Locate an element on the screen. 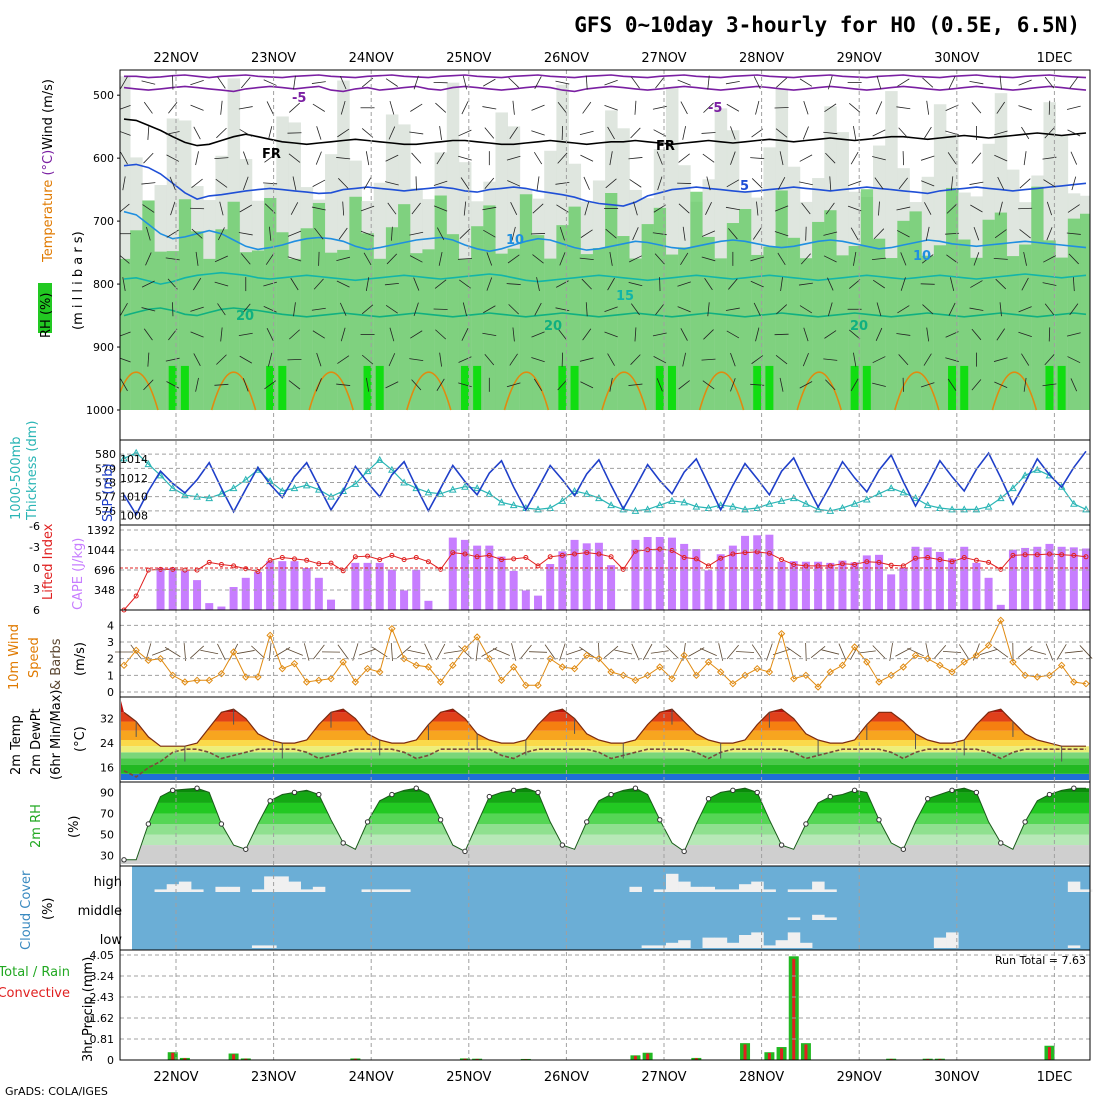 This screenshot has width=1100, height=1100. temp-color-band is located at coordinates (605, 749).